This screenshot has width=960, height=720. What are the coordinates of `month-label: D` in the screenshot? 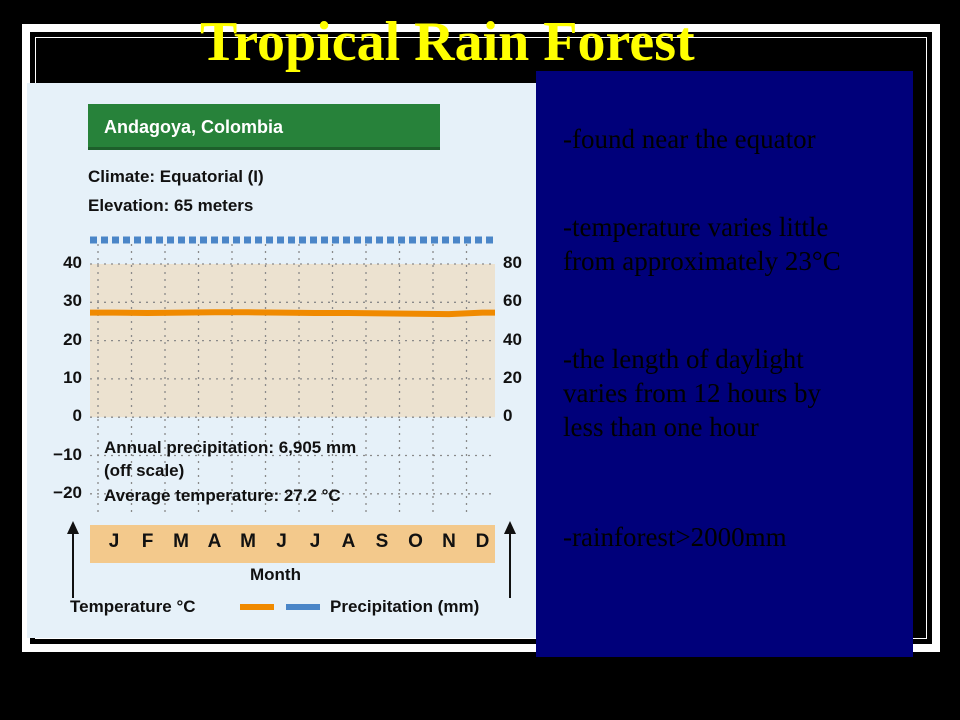 It's located at (482, 541).